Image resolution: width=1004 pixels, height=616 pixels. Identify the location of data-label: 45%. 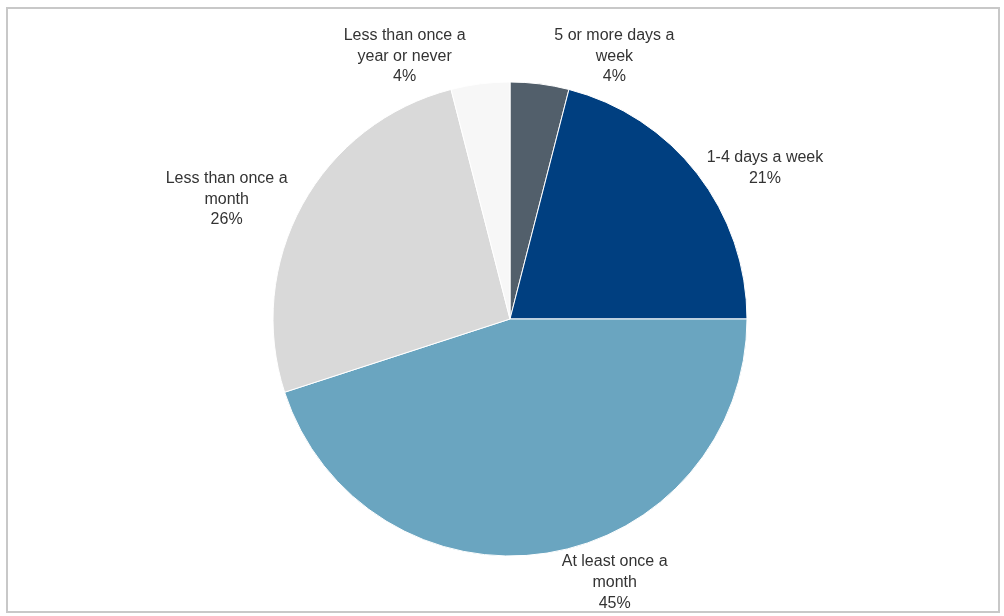
(614, 602).